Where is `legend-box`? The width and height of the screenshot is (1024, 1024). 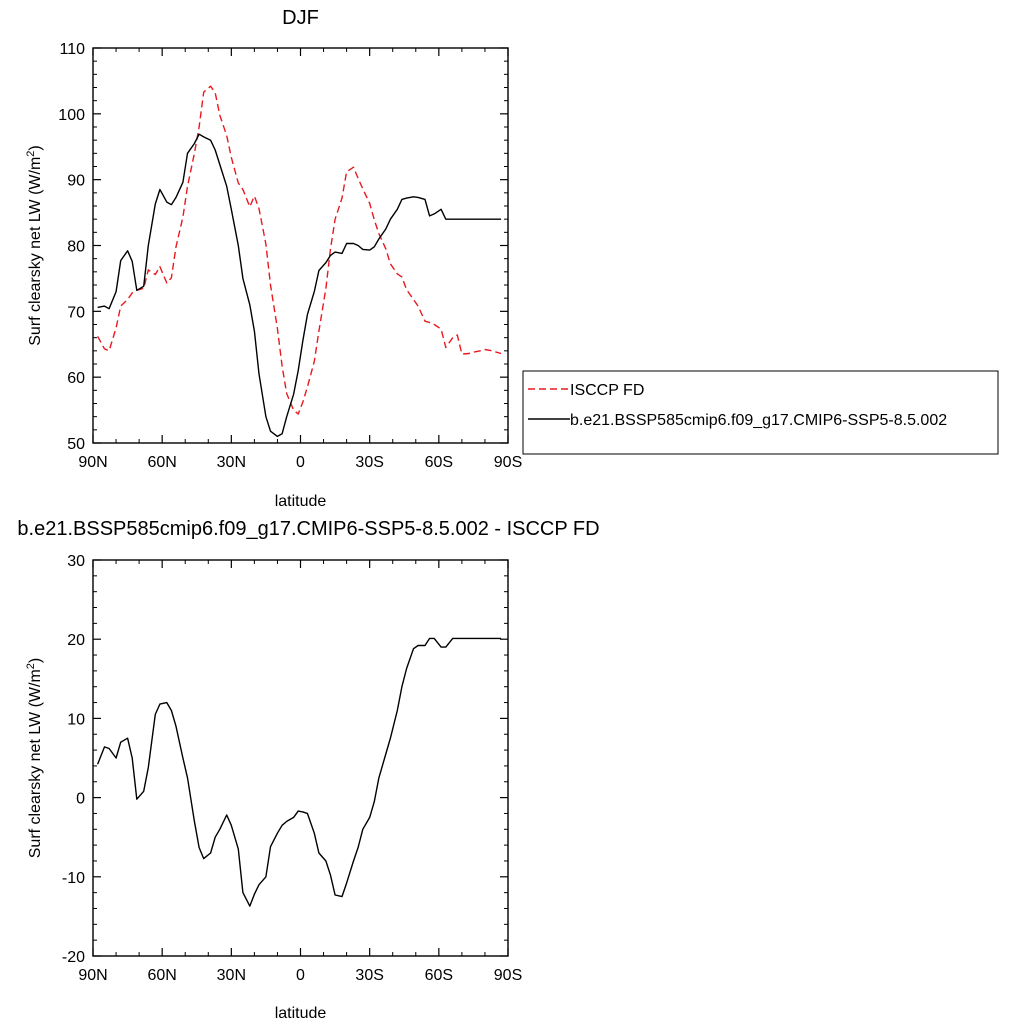
legend-box is located at coordinates (760, 412).